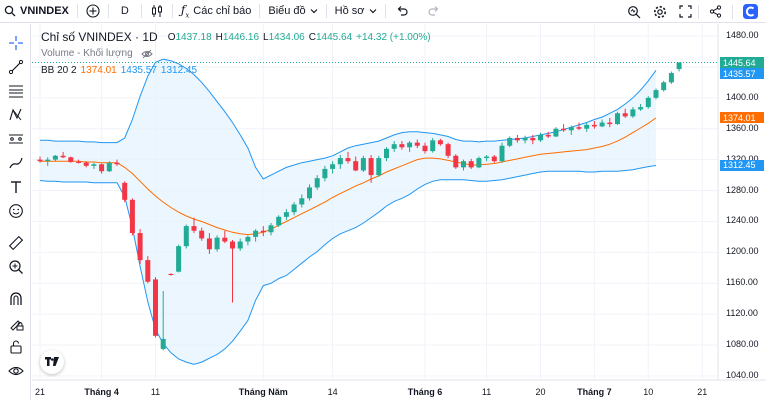 Image resolution: width=766 pixels, height=400 pixels. What do you see at coordinates (16, 211) in the screenshot?
I see `emoji-tool` at bounding box center [16, 211].